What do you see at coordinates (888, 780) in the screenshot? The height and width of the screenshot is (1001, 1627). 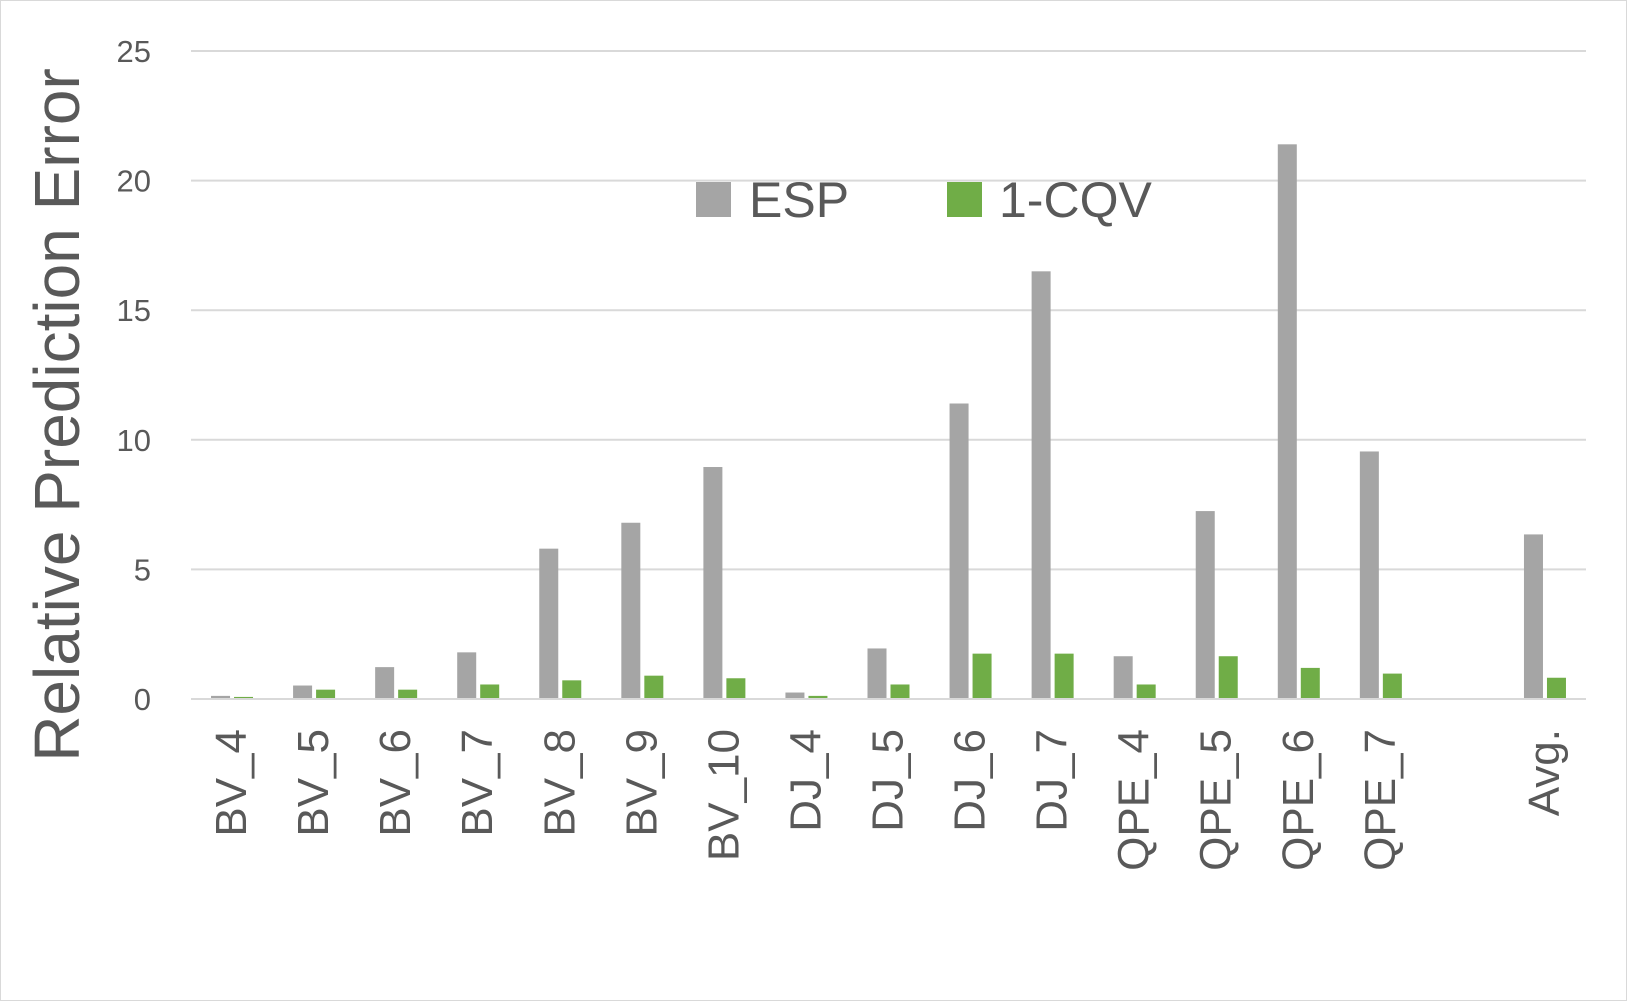 I see `x-category-label: DJ_5` at bounding box center [888, 780].